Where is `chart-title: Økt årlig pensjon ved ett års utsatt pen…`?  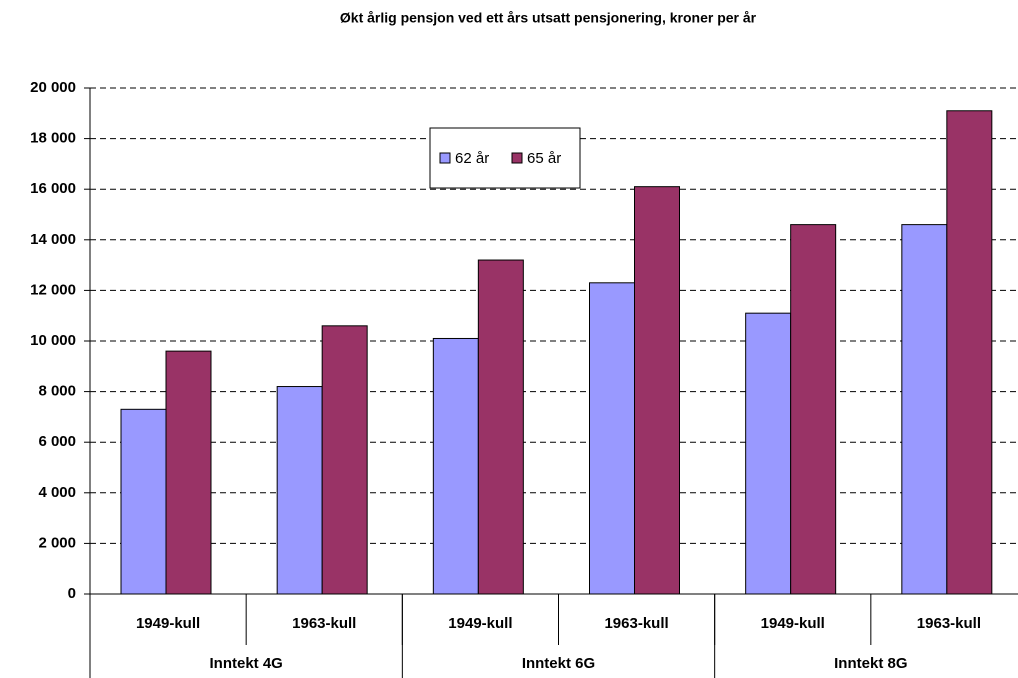
chart-title: Økt årlig pensjon ved ett års utsatt pen… is located at coordinates (548, 18).